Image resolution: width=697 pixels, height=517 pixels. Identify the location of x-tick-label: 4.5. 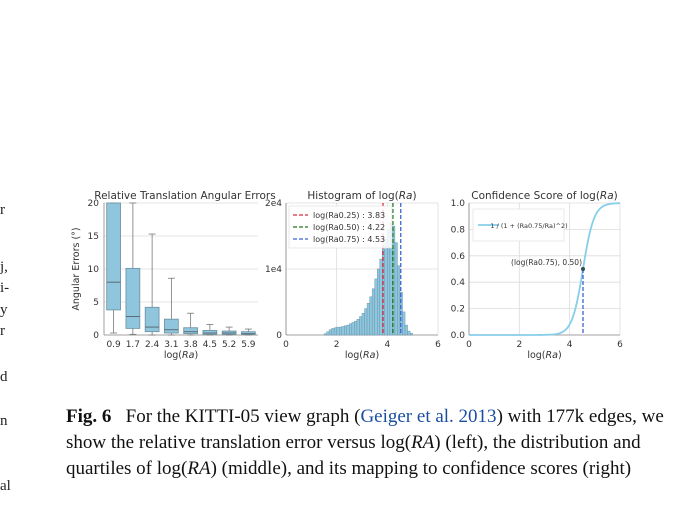
(210, 345).